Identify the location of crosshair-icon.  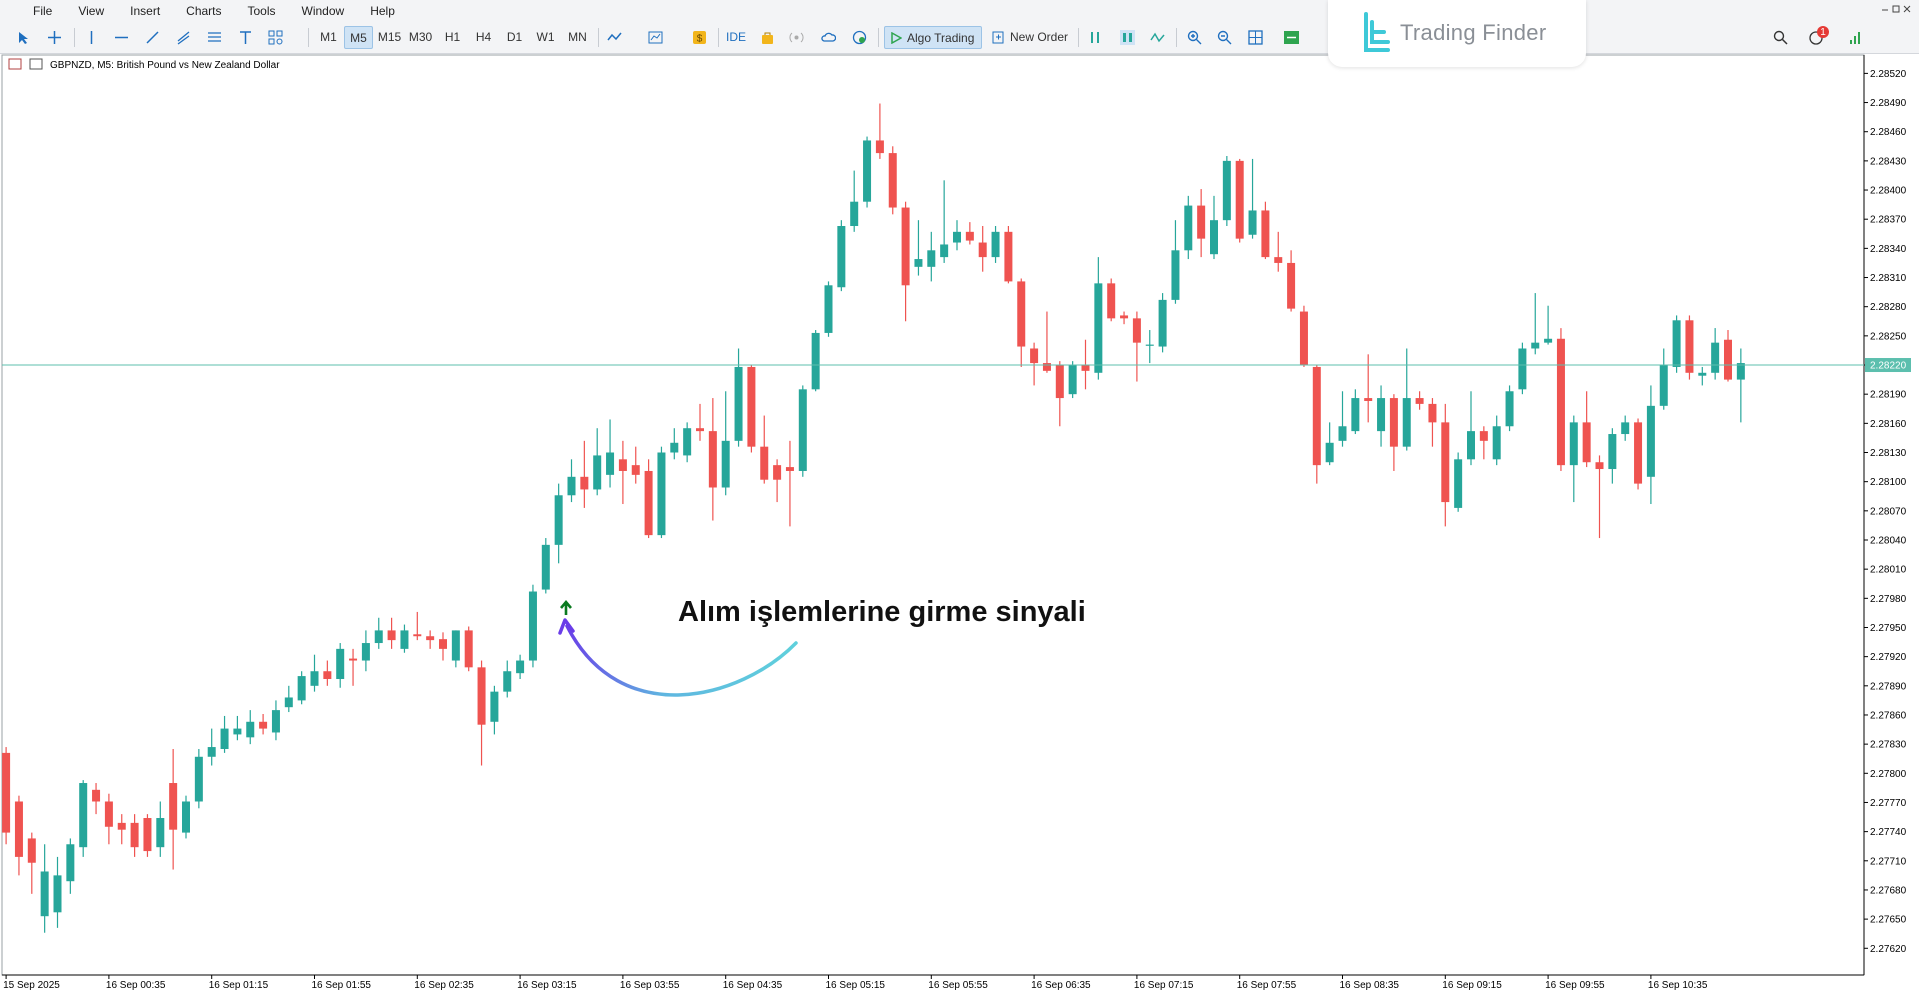
(54, 37).